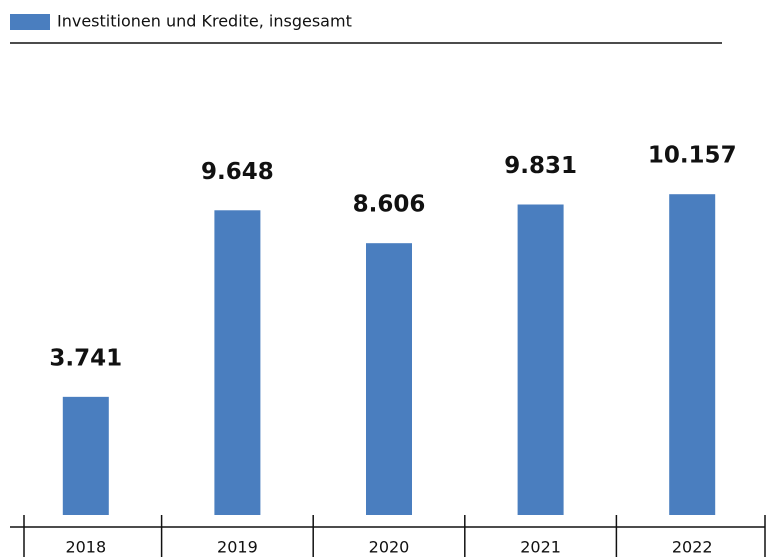  I want to click on x-tick-label: 2019, so click(237, 547).